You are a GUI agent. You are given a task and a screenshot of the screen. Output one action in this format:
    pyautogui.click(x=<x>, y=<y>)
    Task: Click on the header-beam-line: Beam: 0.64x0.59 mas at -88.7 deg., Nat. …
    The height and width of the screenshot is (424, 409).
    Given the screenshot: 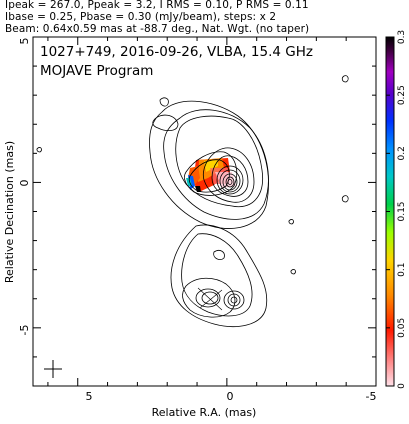 What is the action you would take?
    pyautogui.click(x=157, y=29)
    